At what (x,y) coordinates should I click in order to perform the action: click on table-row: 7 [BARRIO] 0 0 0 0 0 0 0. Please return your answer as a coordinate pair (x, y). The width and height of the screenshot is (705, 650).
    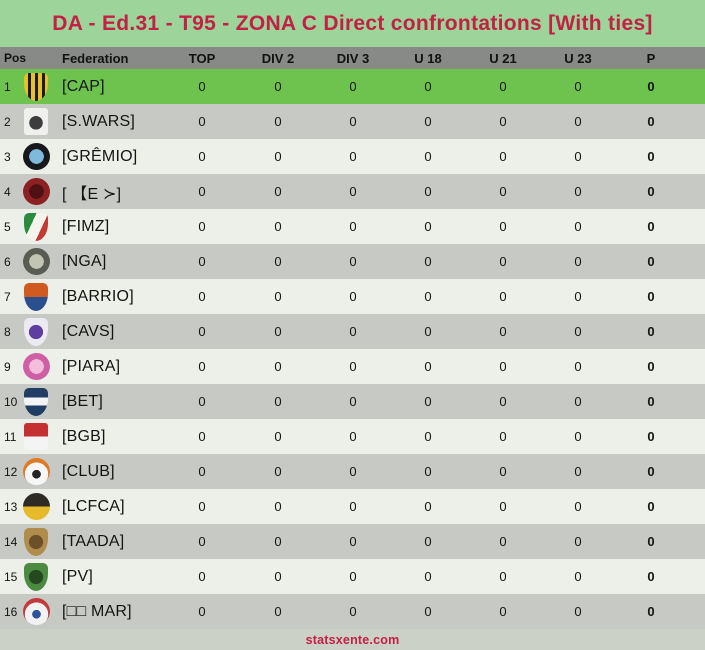
    Looking at the image, I should click on (352, 296).